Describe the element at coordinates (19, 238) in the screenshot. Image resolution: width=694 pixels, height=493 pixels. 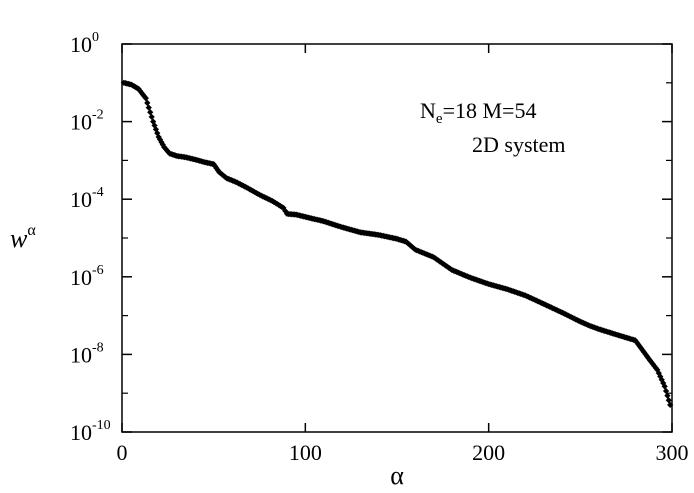
I see `y-axis-label-base: w` at that location.